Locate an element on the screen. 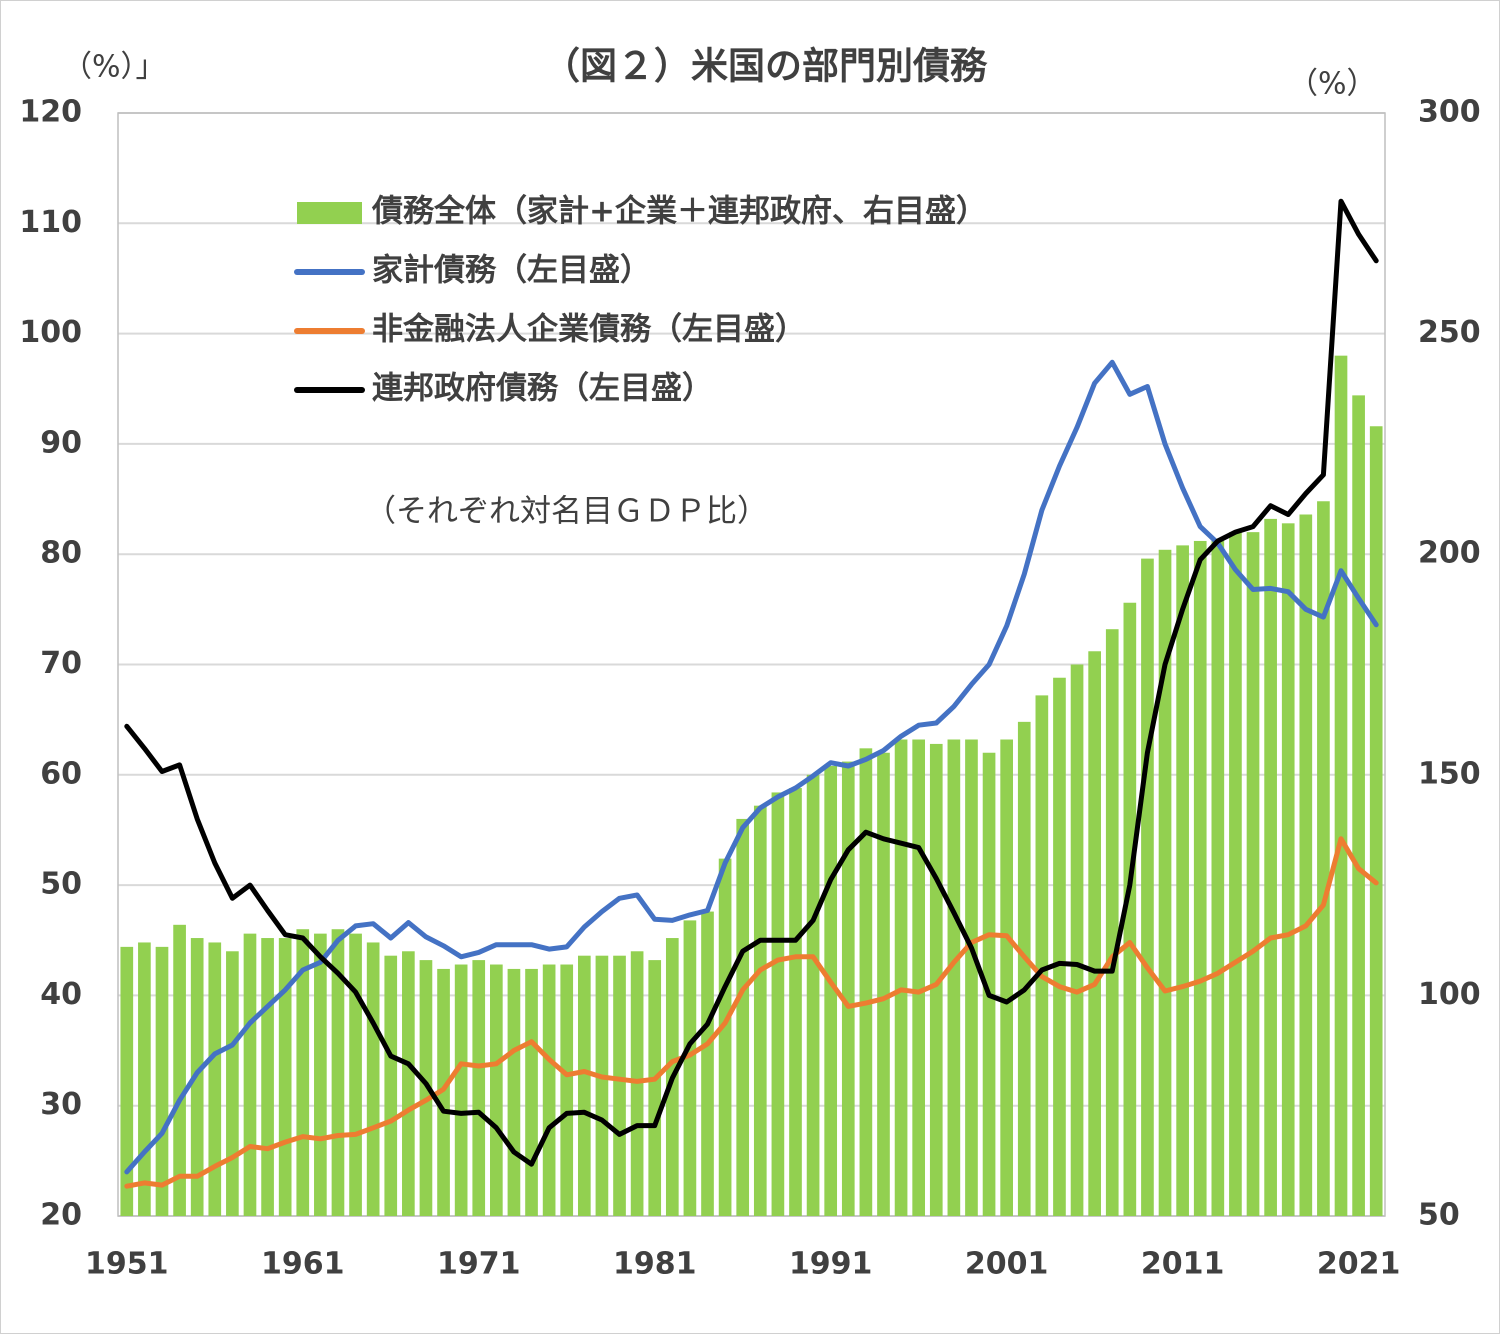 This screenshot has height=1334, width=1500. y-tick-label: 20 is located at coordinates (61, 1215).